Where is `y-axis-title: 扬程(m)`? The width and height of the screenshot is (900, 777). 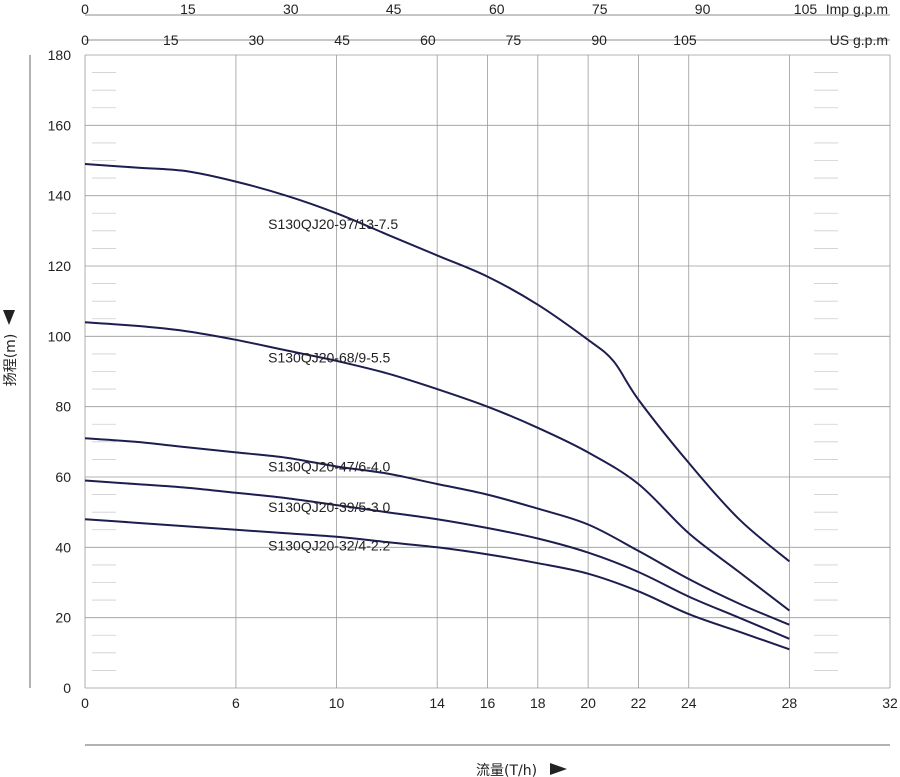 y-axis-title: 扬程(m) is located at coordinates (11, 360).